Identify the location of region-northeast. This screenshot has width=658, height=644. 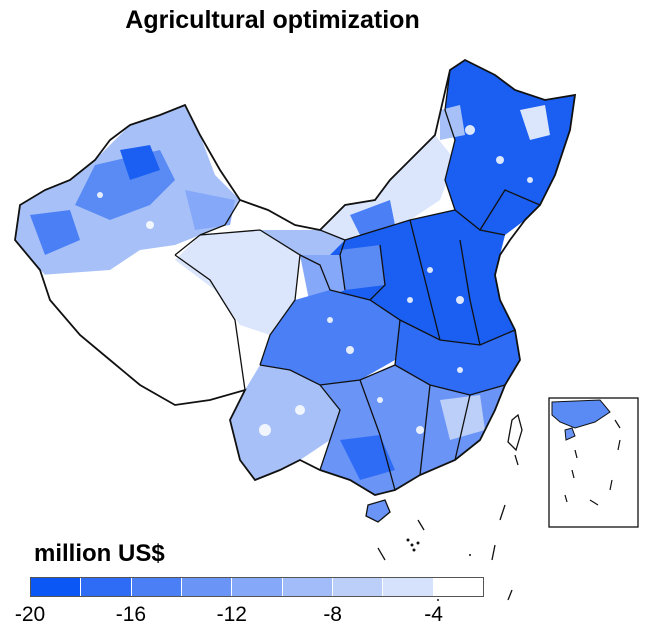
(510, 147).